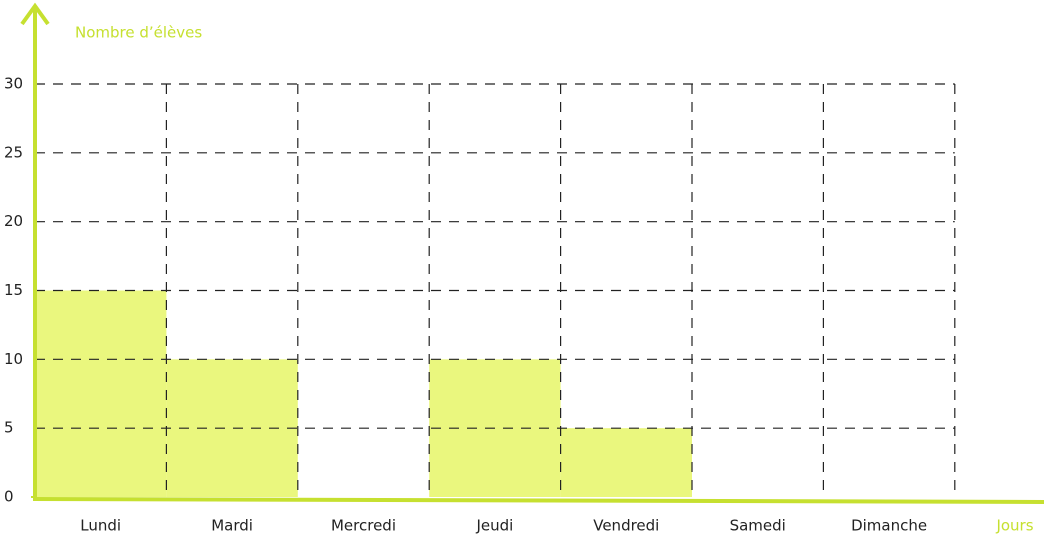 This screenshot has height=543, width=1044. What do you see at coordinates (9, 428) in the screenshot?
I see `y-tick-label: 5` at bounding box center [9, 428].